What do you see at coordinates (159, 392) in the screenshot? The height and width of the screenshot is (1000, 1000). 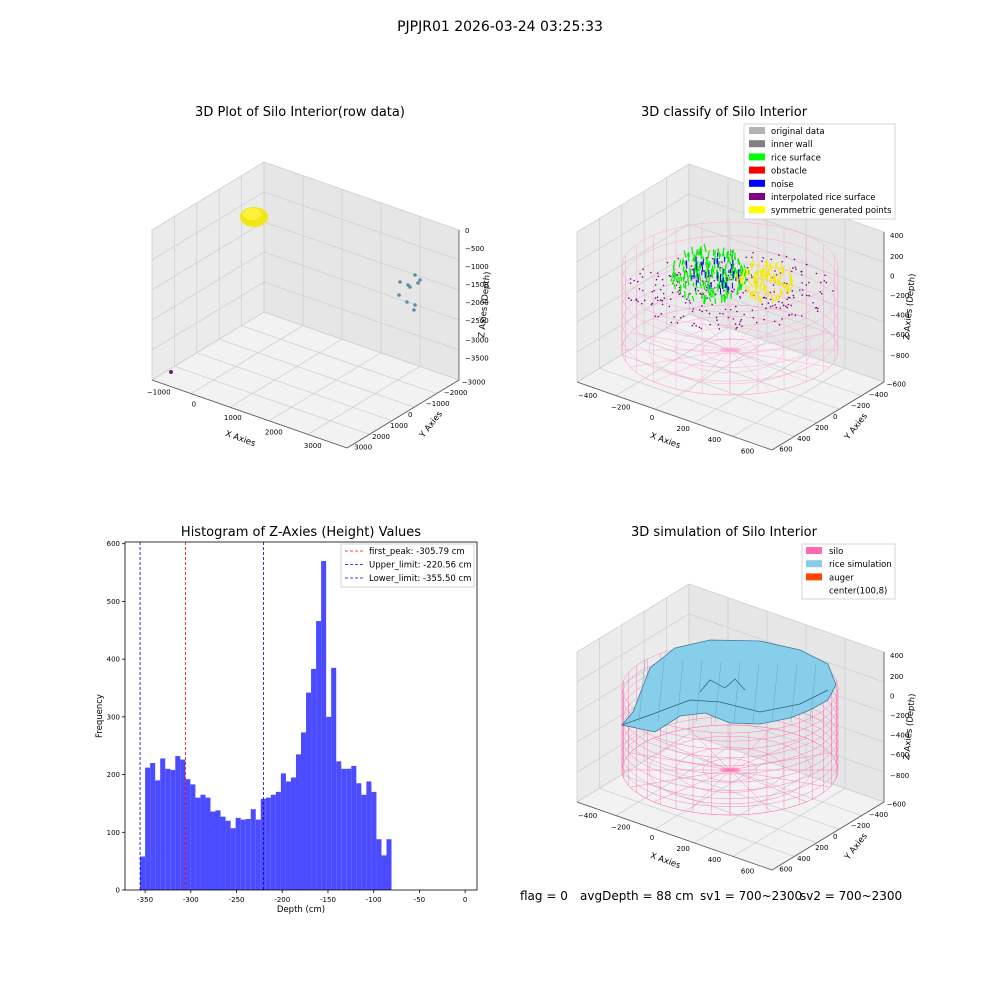 I see `x-tick-label: −1000` at bounding box center [159, 392].